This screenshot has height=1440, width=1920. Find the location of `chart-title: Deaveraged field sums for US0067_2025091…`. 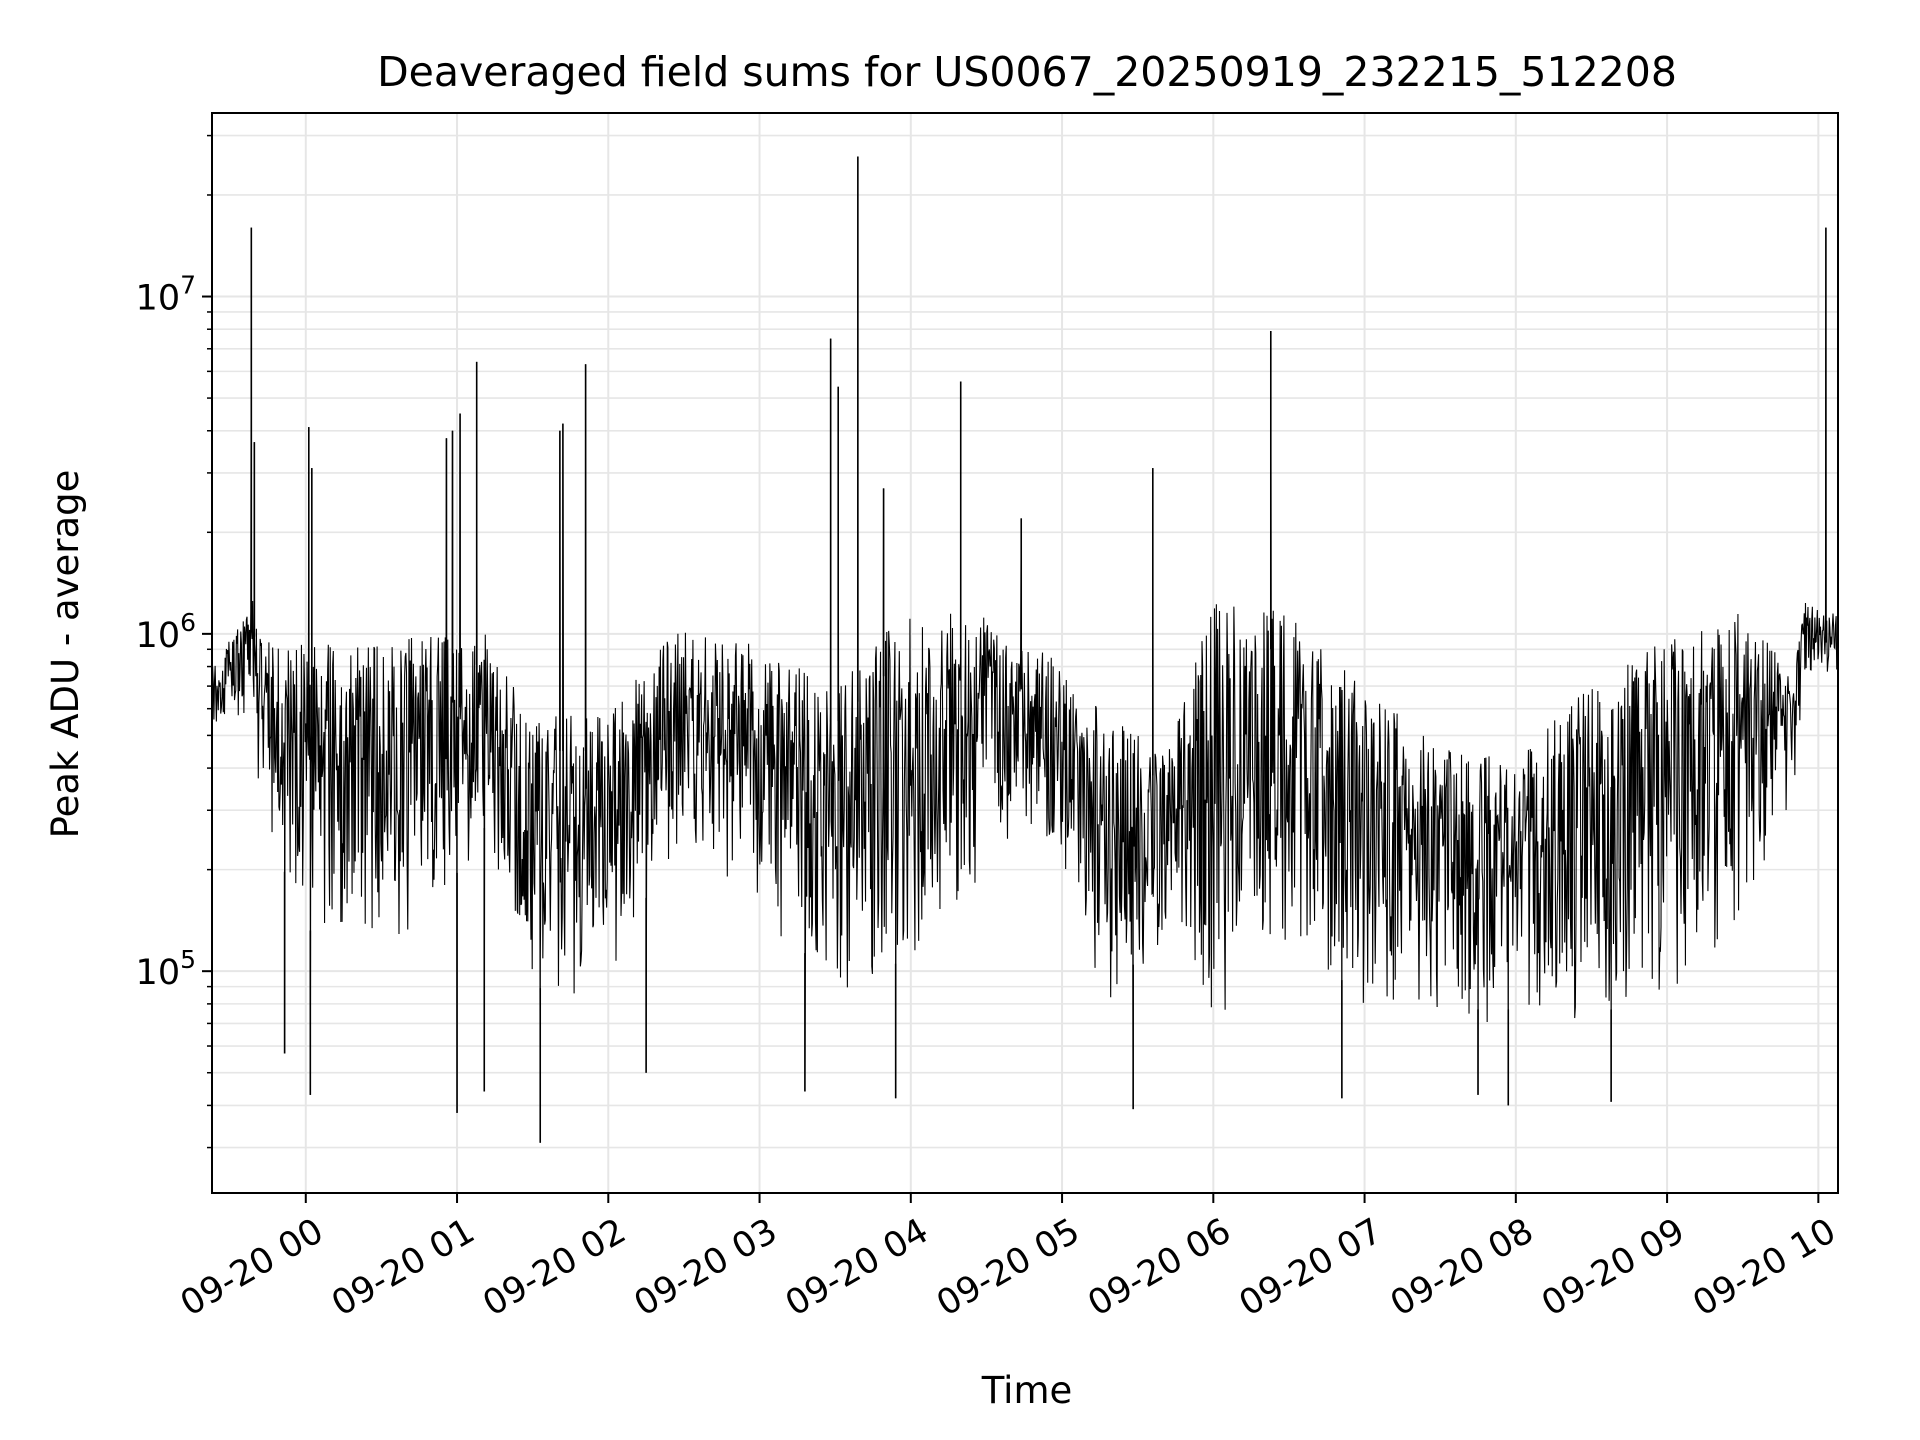

chart-title: Deaveraged field sums for US0067_2025091… is located at coordinates (1027, 72).